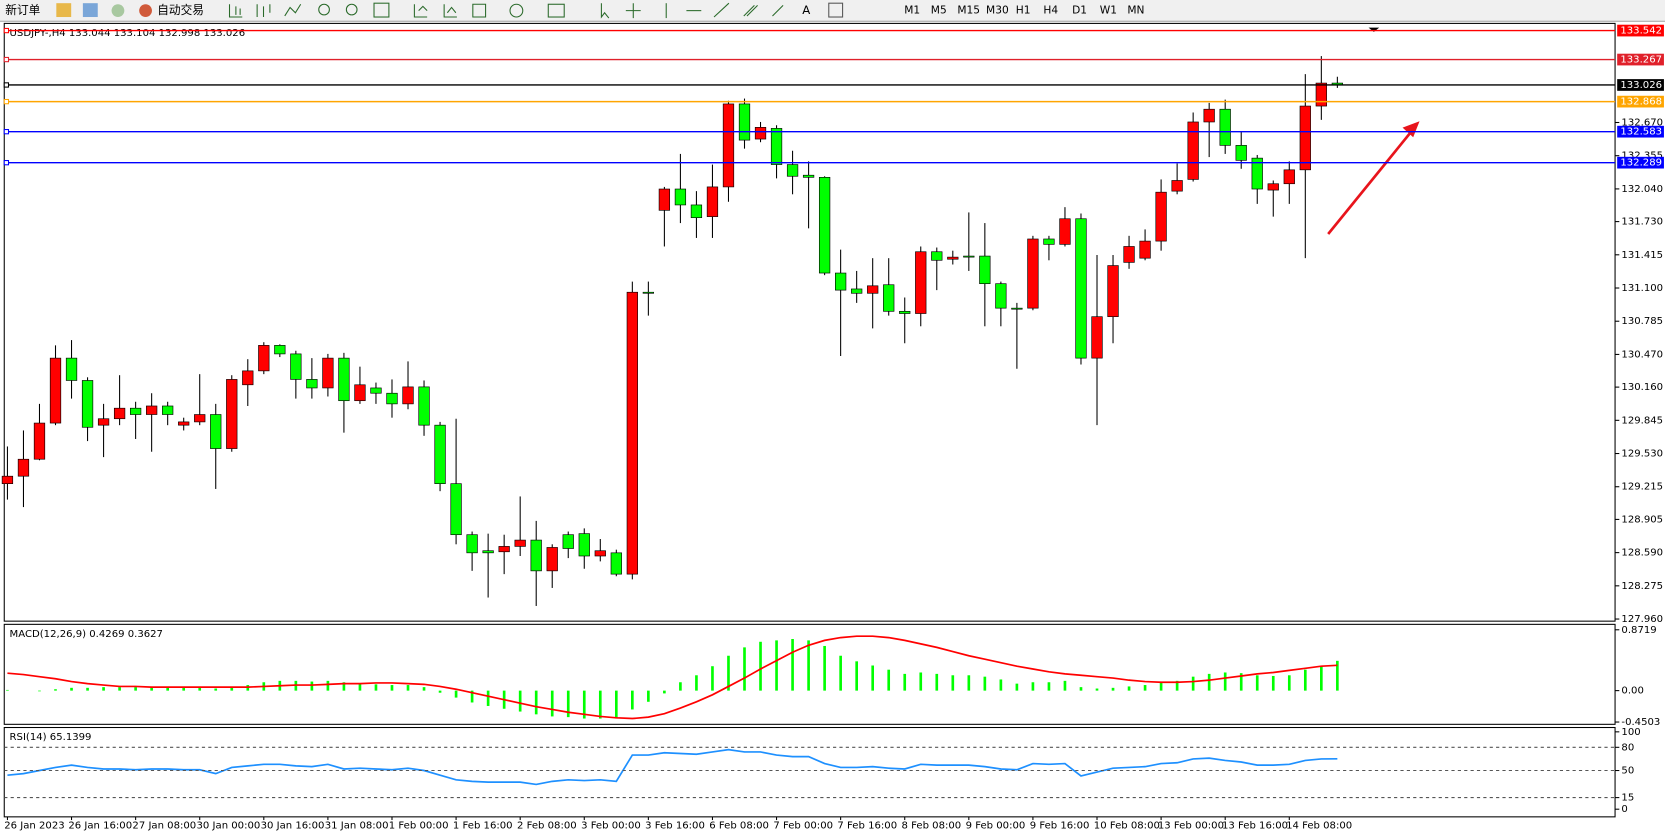 The height and width of the screenshot is (836, 1665). Describe the element at coordinates (180, 10) in the screenshot. I see `auto-trade-button: 自动交易` at that location.